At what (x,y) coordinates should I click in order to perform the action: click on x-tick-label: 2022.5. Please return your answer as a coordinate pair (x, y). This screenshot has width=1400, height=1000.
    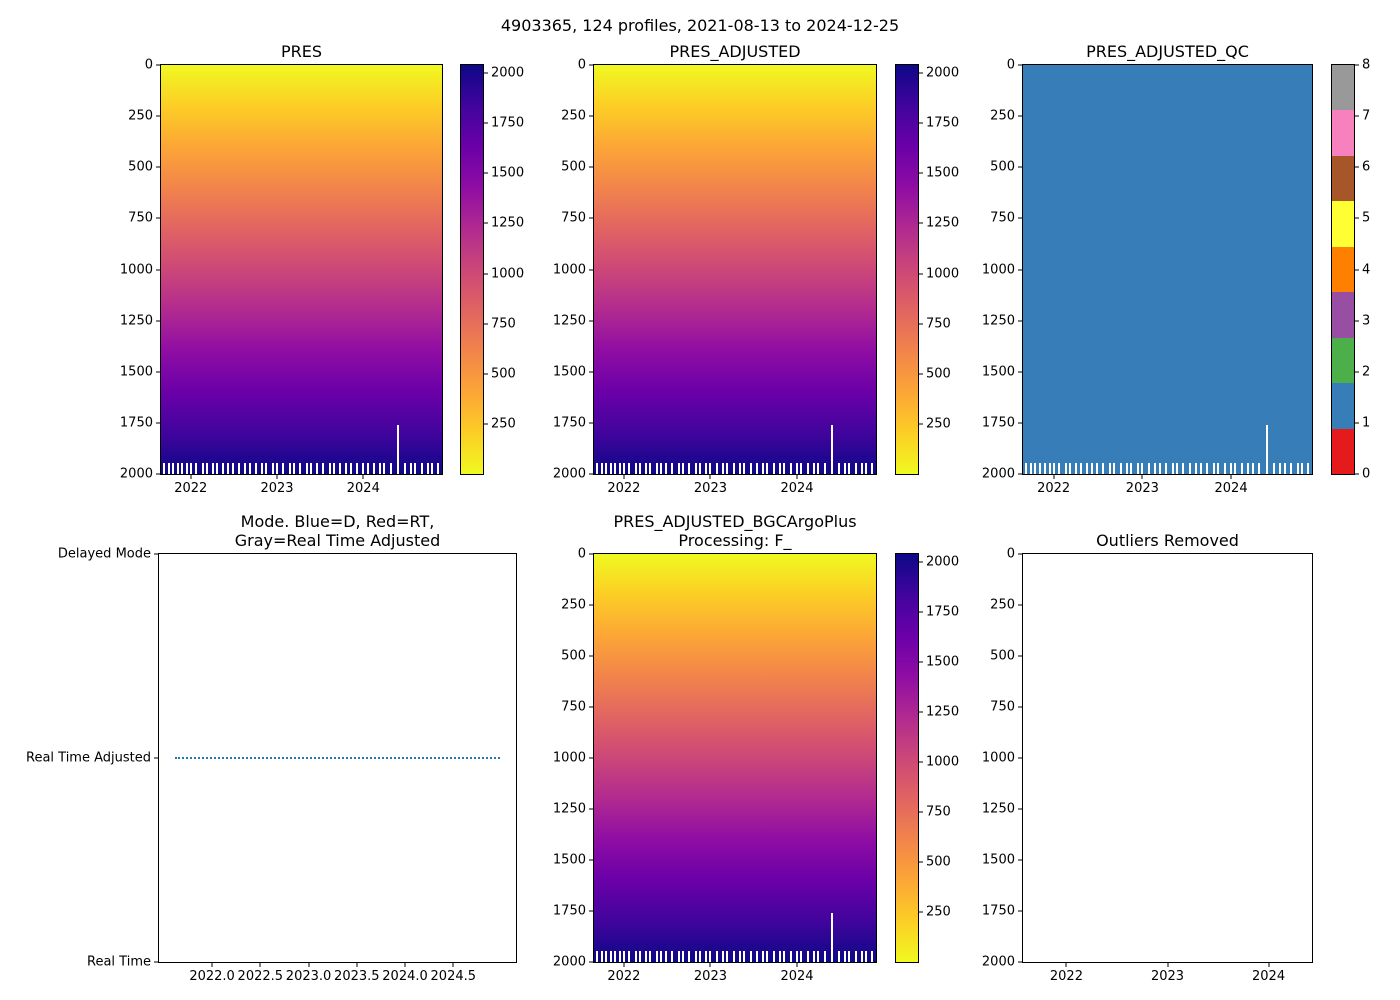
    Looking at the image, I should click on (260, 976).